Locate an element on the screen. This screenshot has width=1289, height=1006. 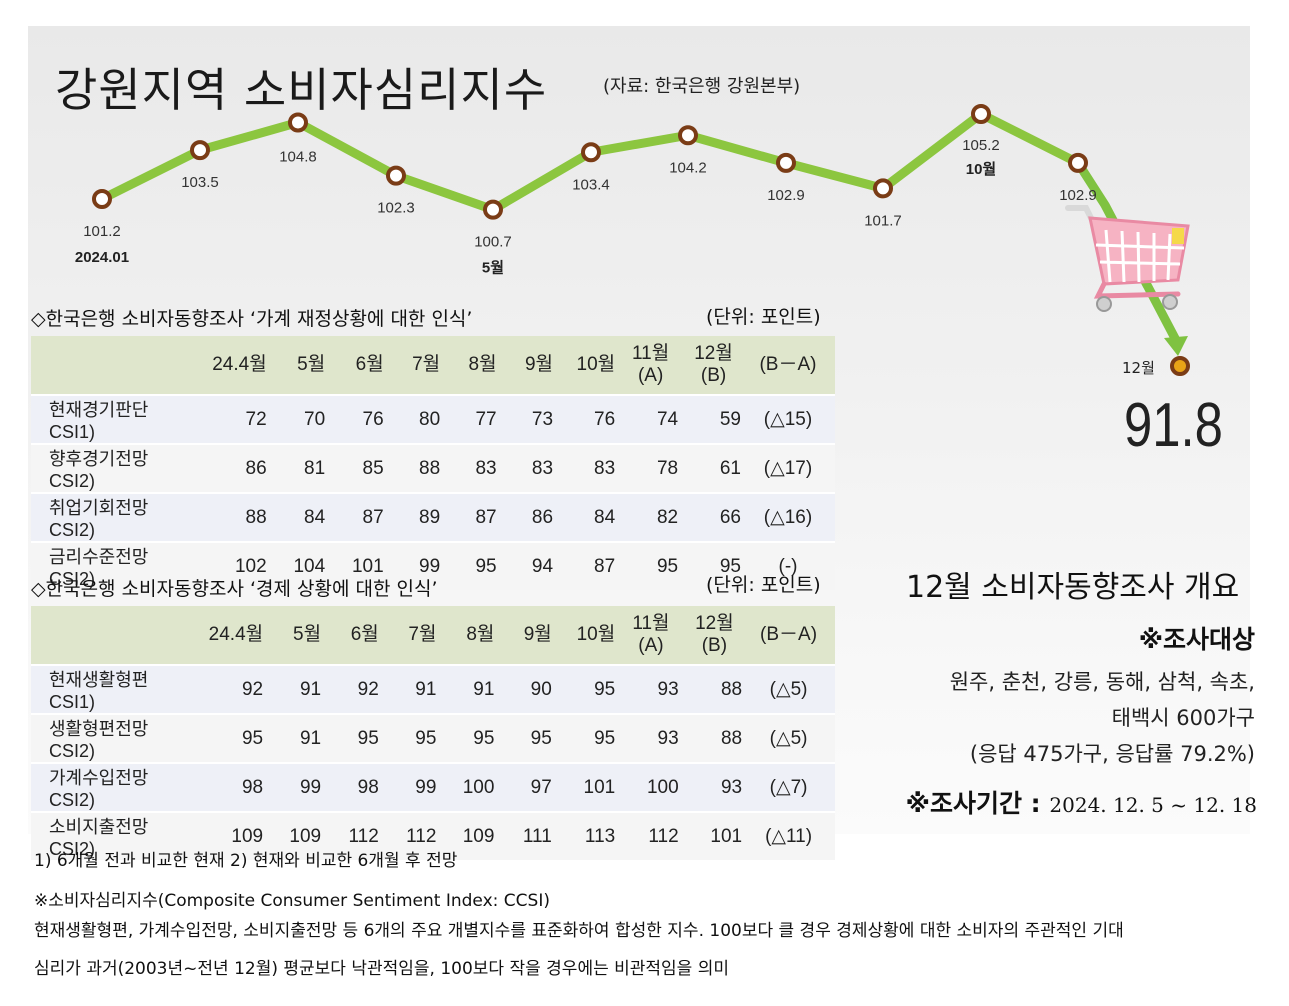
survey-target-heading: ※조사대상 is located at coordinates (1196, 639).